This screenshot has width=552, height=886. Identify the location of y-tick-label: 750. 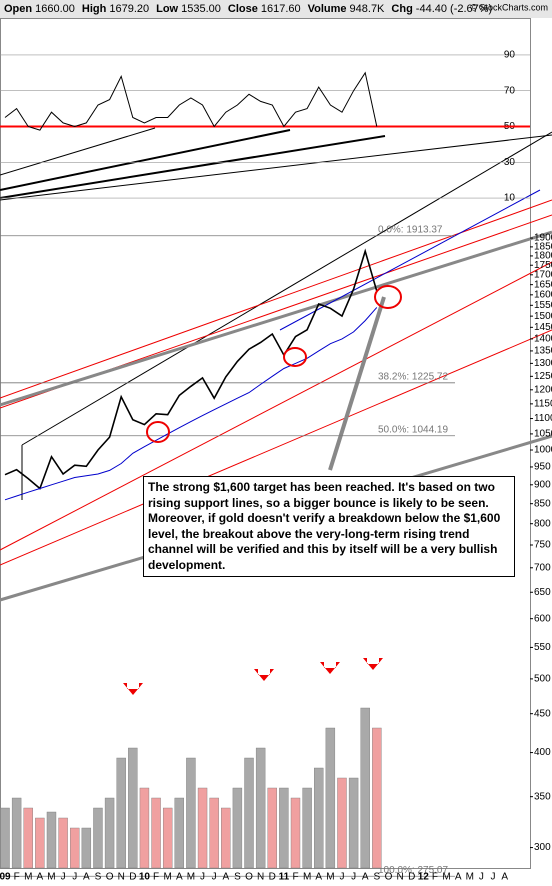
(542, 545).